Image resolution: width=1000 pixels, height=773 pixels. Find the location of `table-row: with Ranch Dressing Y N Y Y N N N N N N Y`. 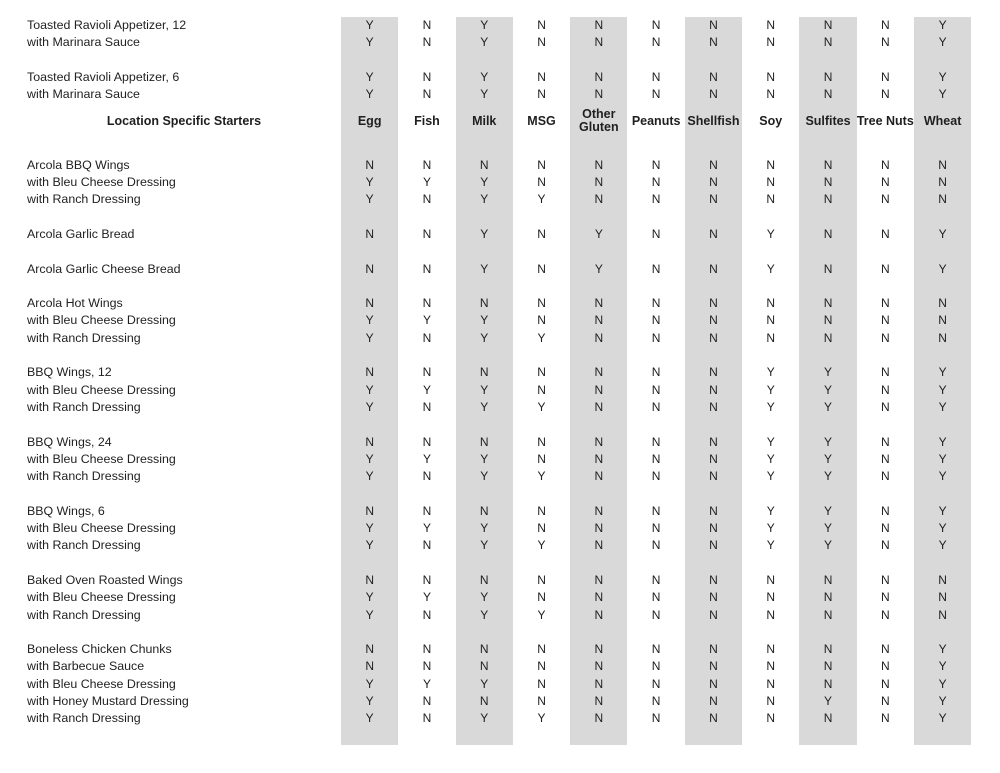

table-row: with Ranch Dressing Y N Y Y N N N N N N Y is located at coordinates (486, 719).